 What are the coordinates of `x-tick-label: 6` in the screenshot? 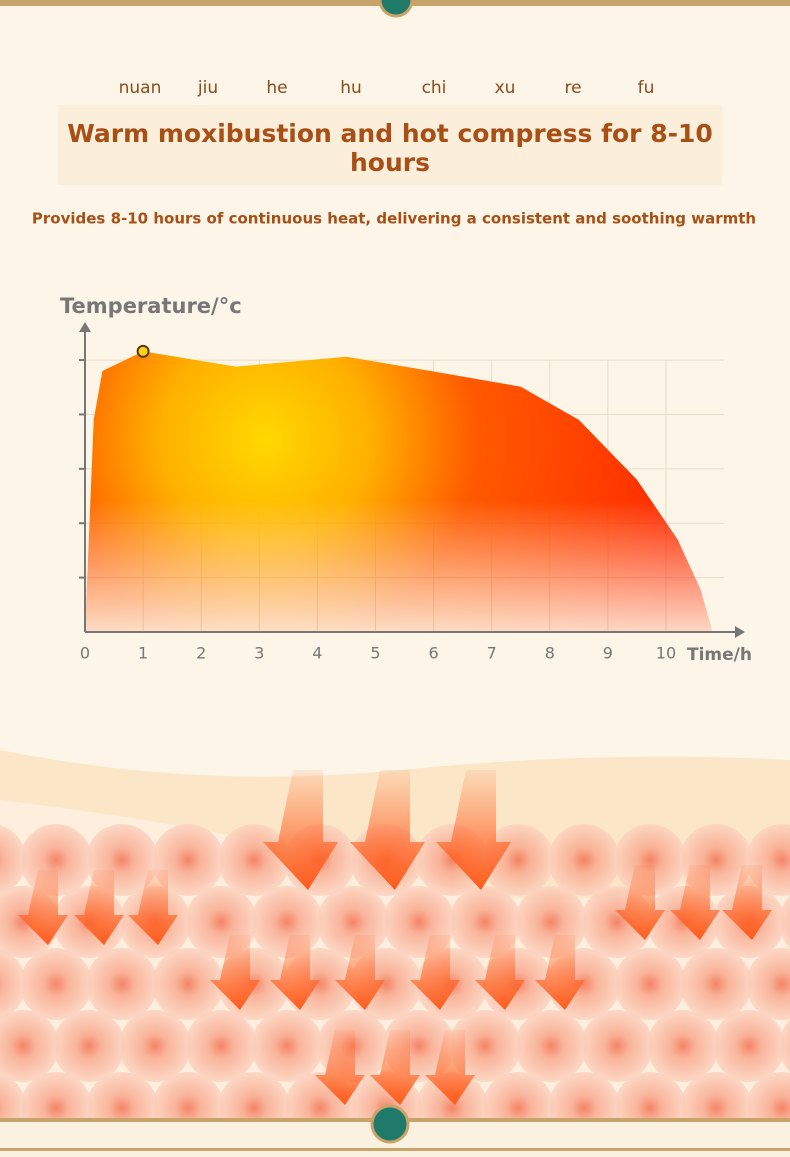 It's located at (433, 653).